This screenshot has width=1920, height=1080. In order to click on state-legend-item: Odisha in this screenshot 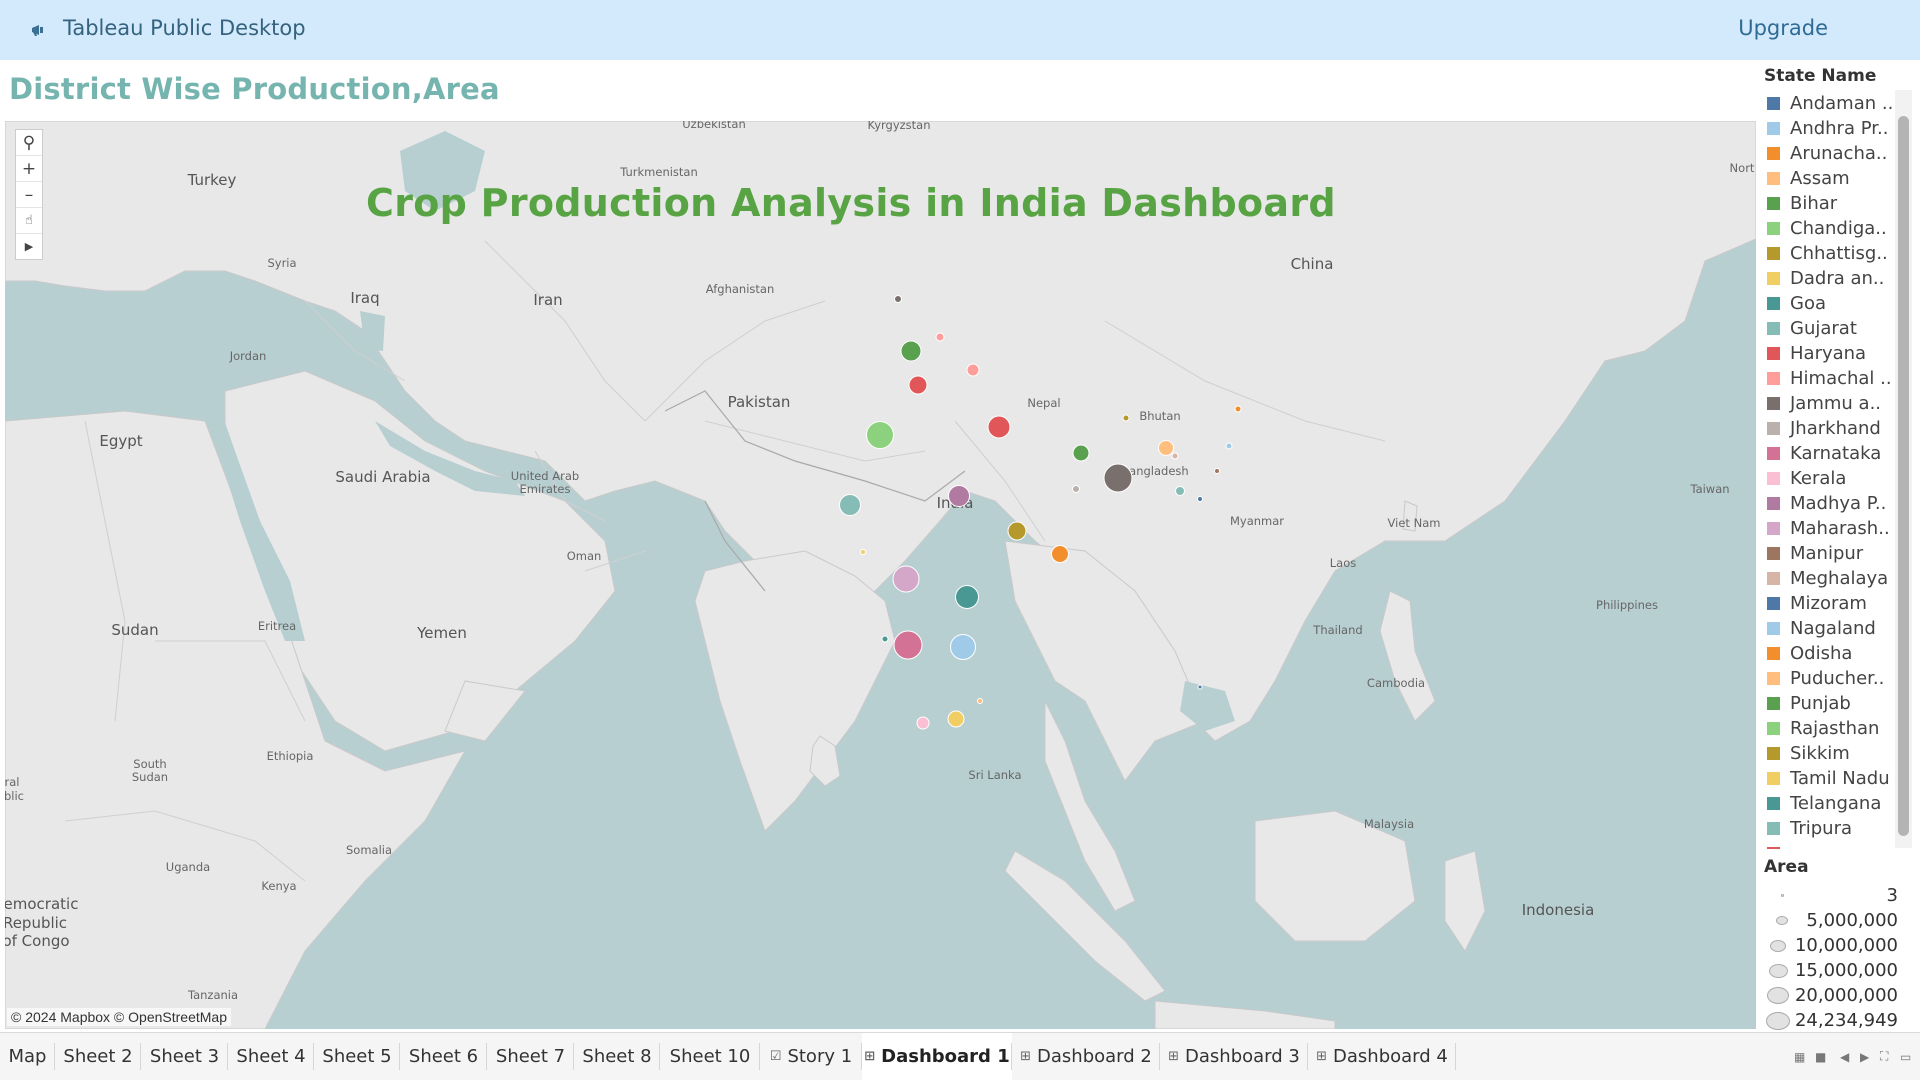, I will do `click(1841, 653)`.